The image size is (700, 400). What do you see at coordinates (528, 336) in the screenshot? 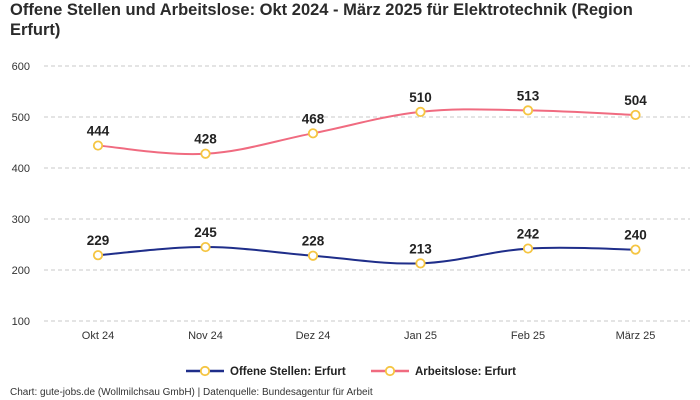
I see `x-tick-label: Feb 25` at bounding box center [528, 336].